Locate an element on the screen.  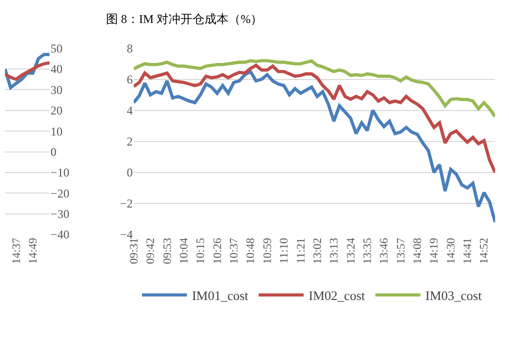
x-tick-label: 14:41 is located at coordinates (468, 251).